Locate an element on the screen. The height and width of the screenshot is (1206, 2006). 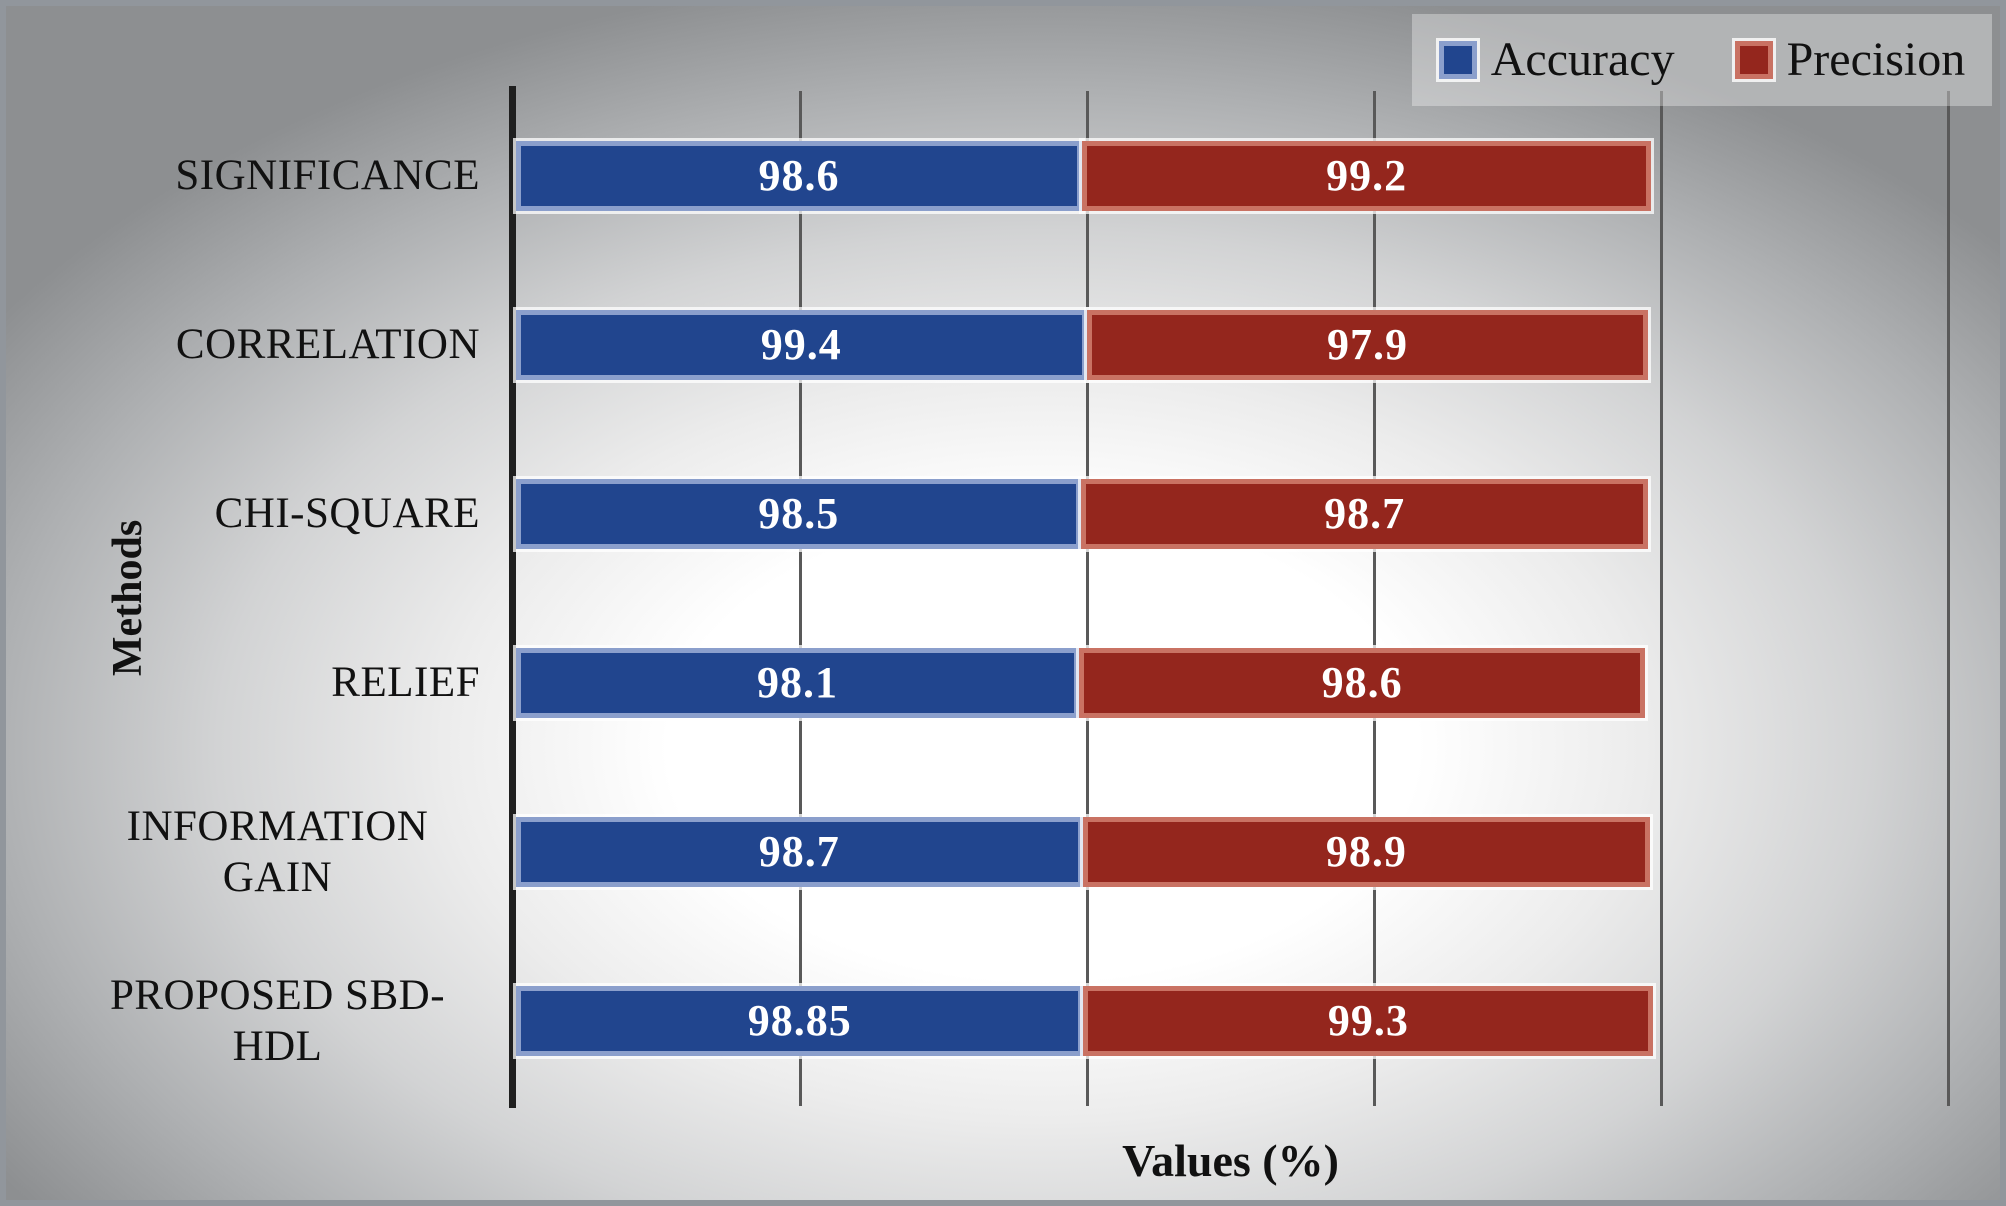
legend-label-precision: Precision is located at coordinates (1876, 59).